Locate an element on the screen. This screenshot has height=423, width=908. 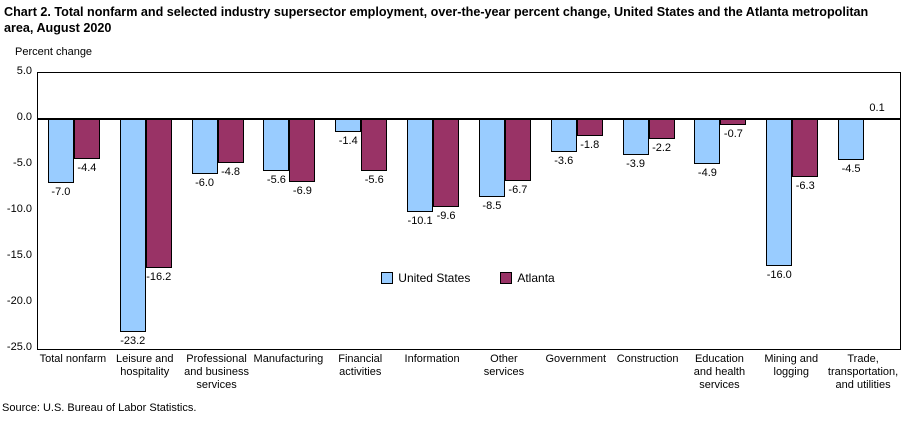
zero-baseline is located at coordinates (469, 119).